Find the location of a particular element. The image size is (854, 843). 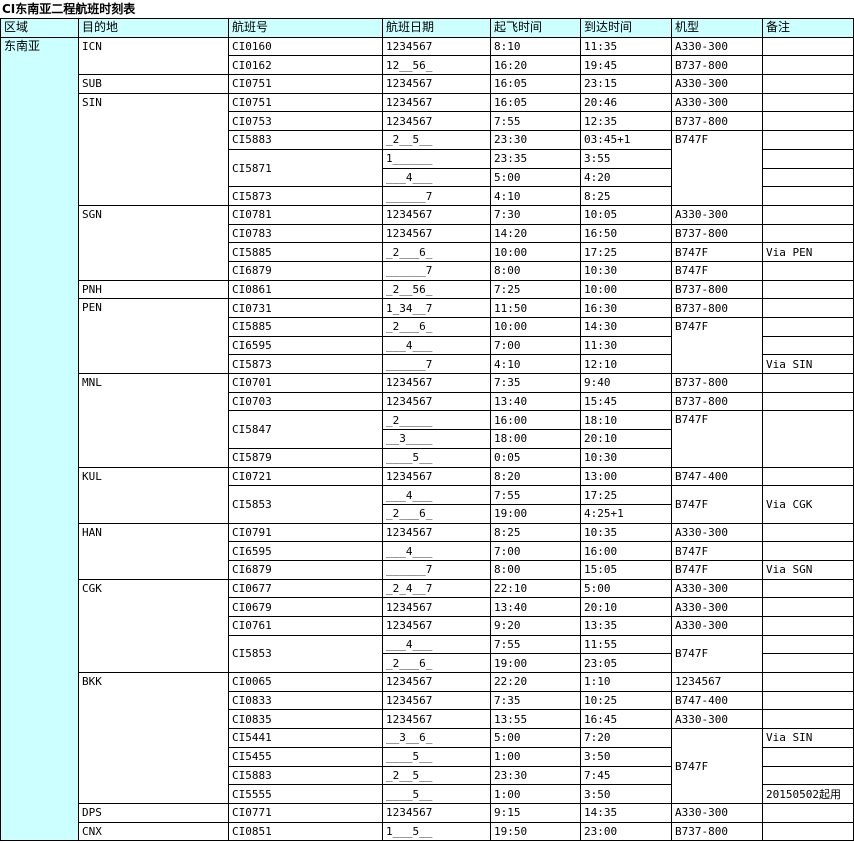

arrival-cell: 3:55 is located at coordinates (626, 158).